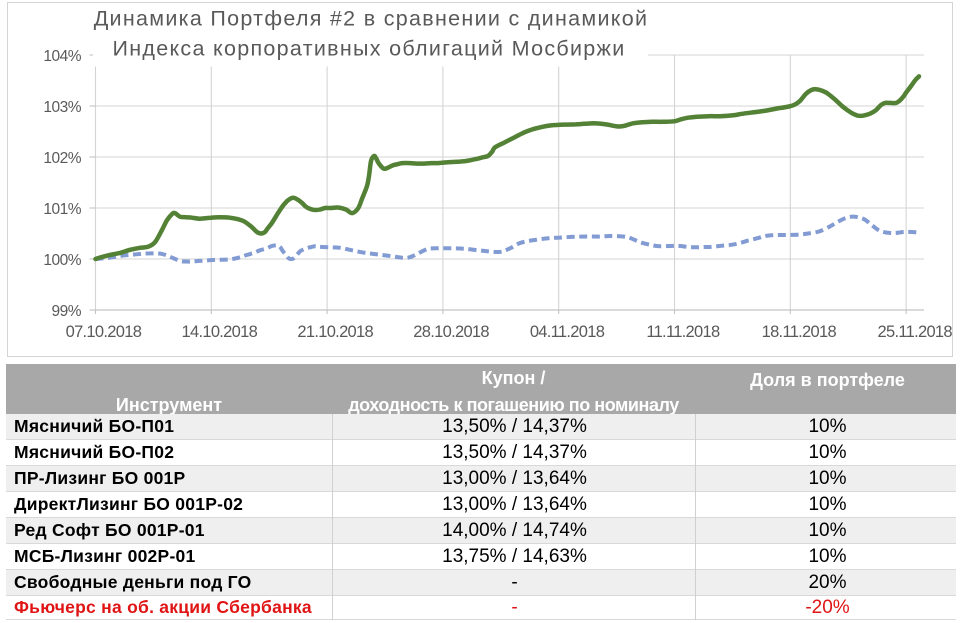 The width and height of the screenshot is (960, 623). Describe the element at coordinates (62, 209) in the screenshot. I see `svg-text: 101%` at that location.